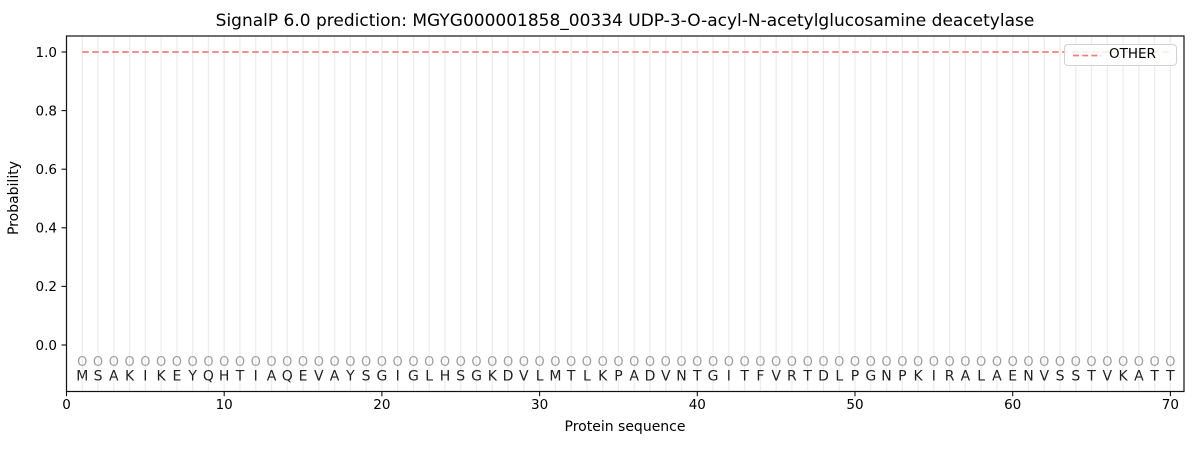  Describe the element at coordinates (46, 346) in the screenshot. I see `y-tick-label: 0.0` at that location.